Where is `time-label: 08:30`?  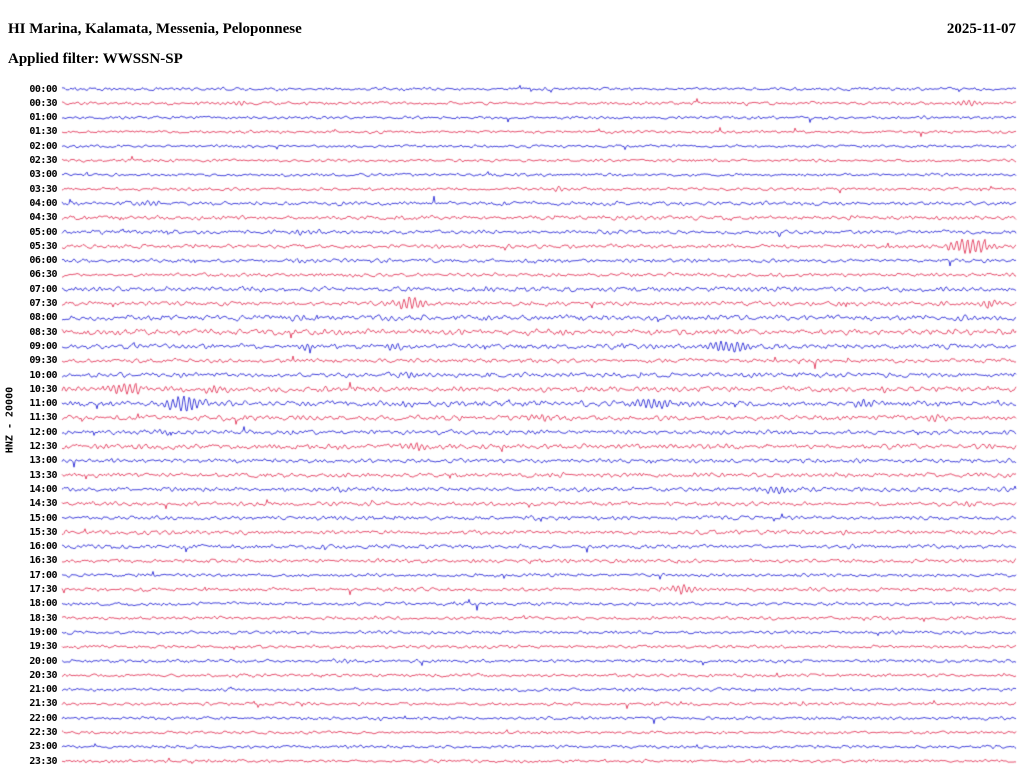
time-label: 08:30 is located at coordinates (43, 332).